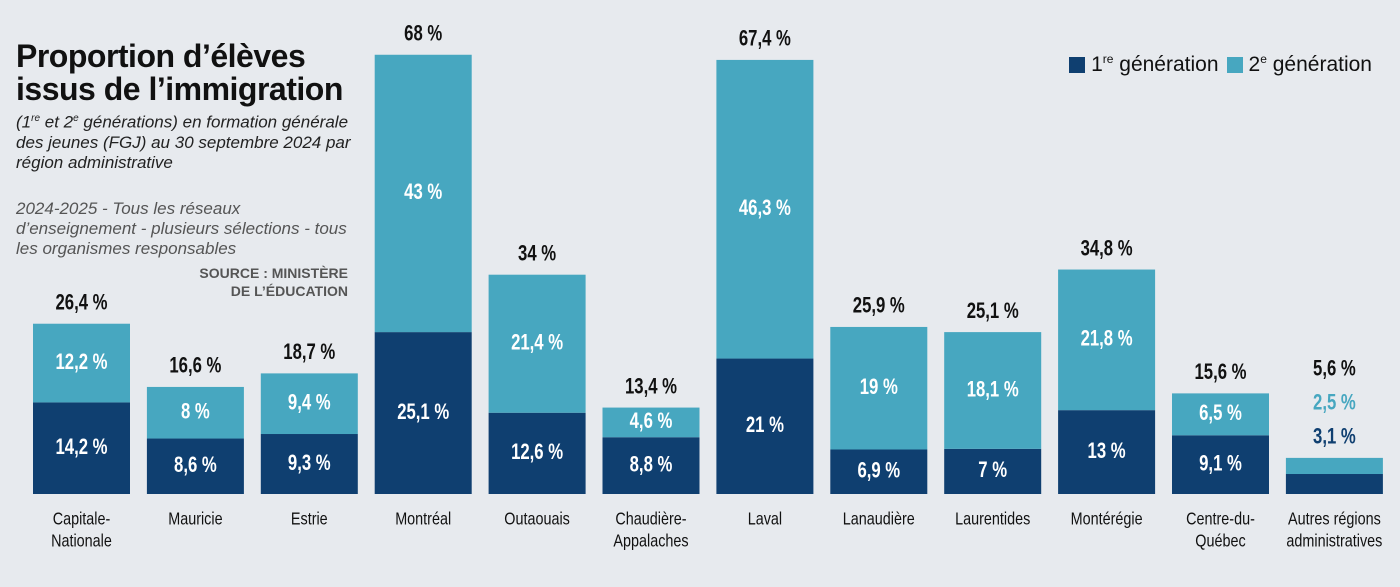 The width and height of the screenshot is (1400, 587). What do you see at coordinates (24, 122) in the screenshot?
I see `subtitle-part: (1` at bounding box center [24, 122].